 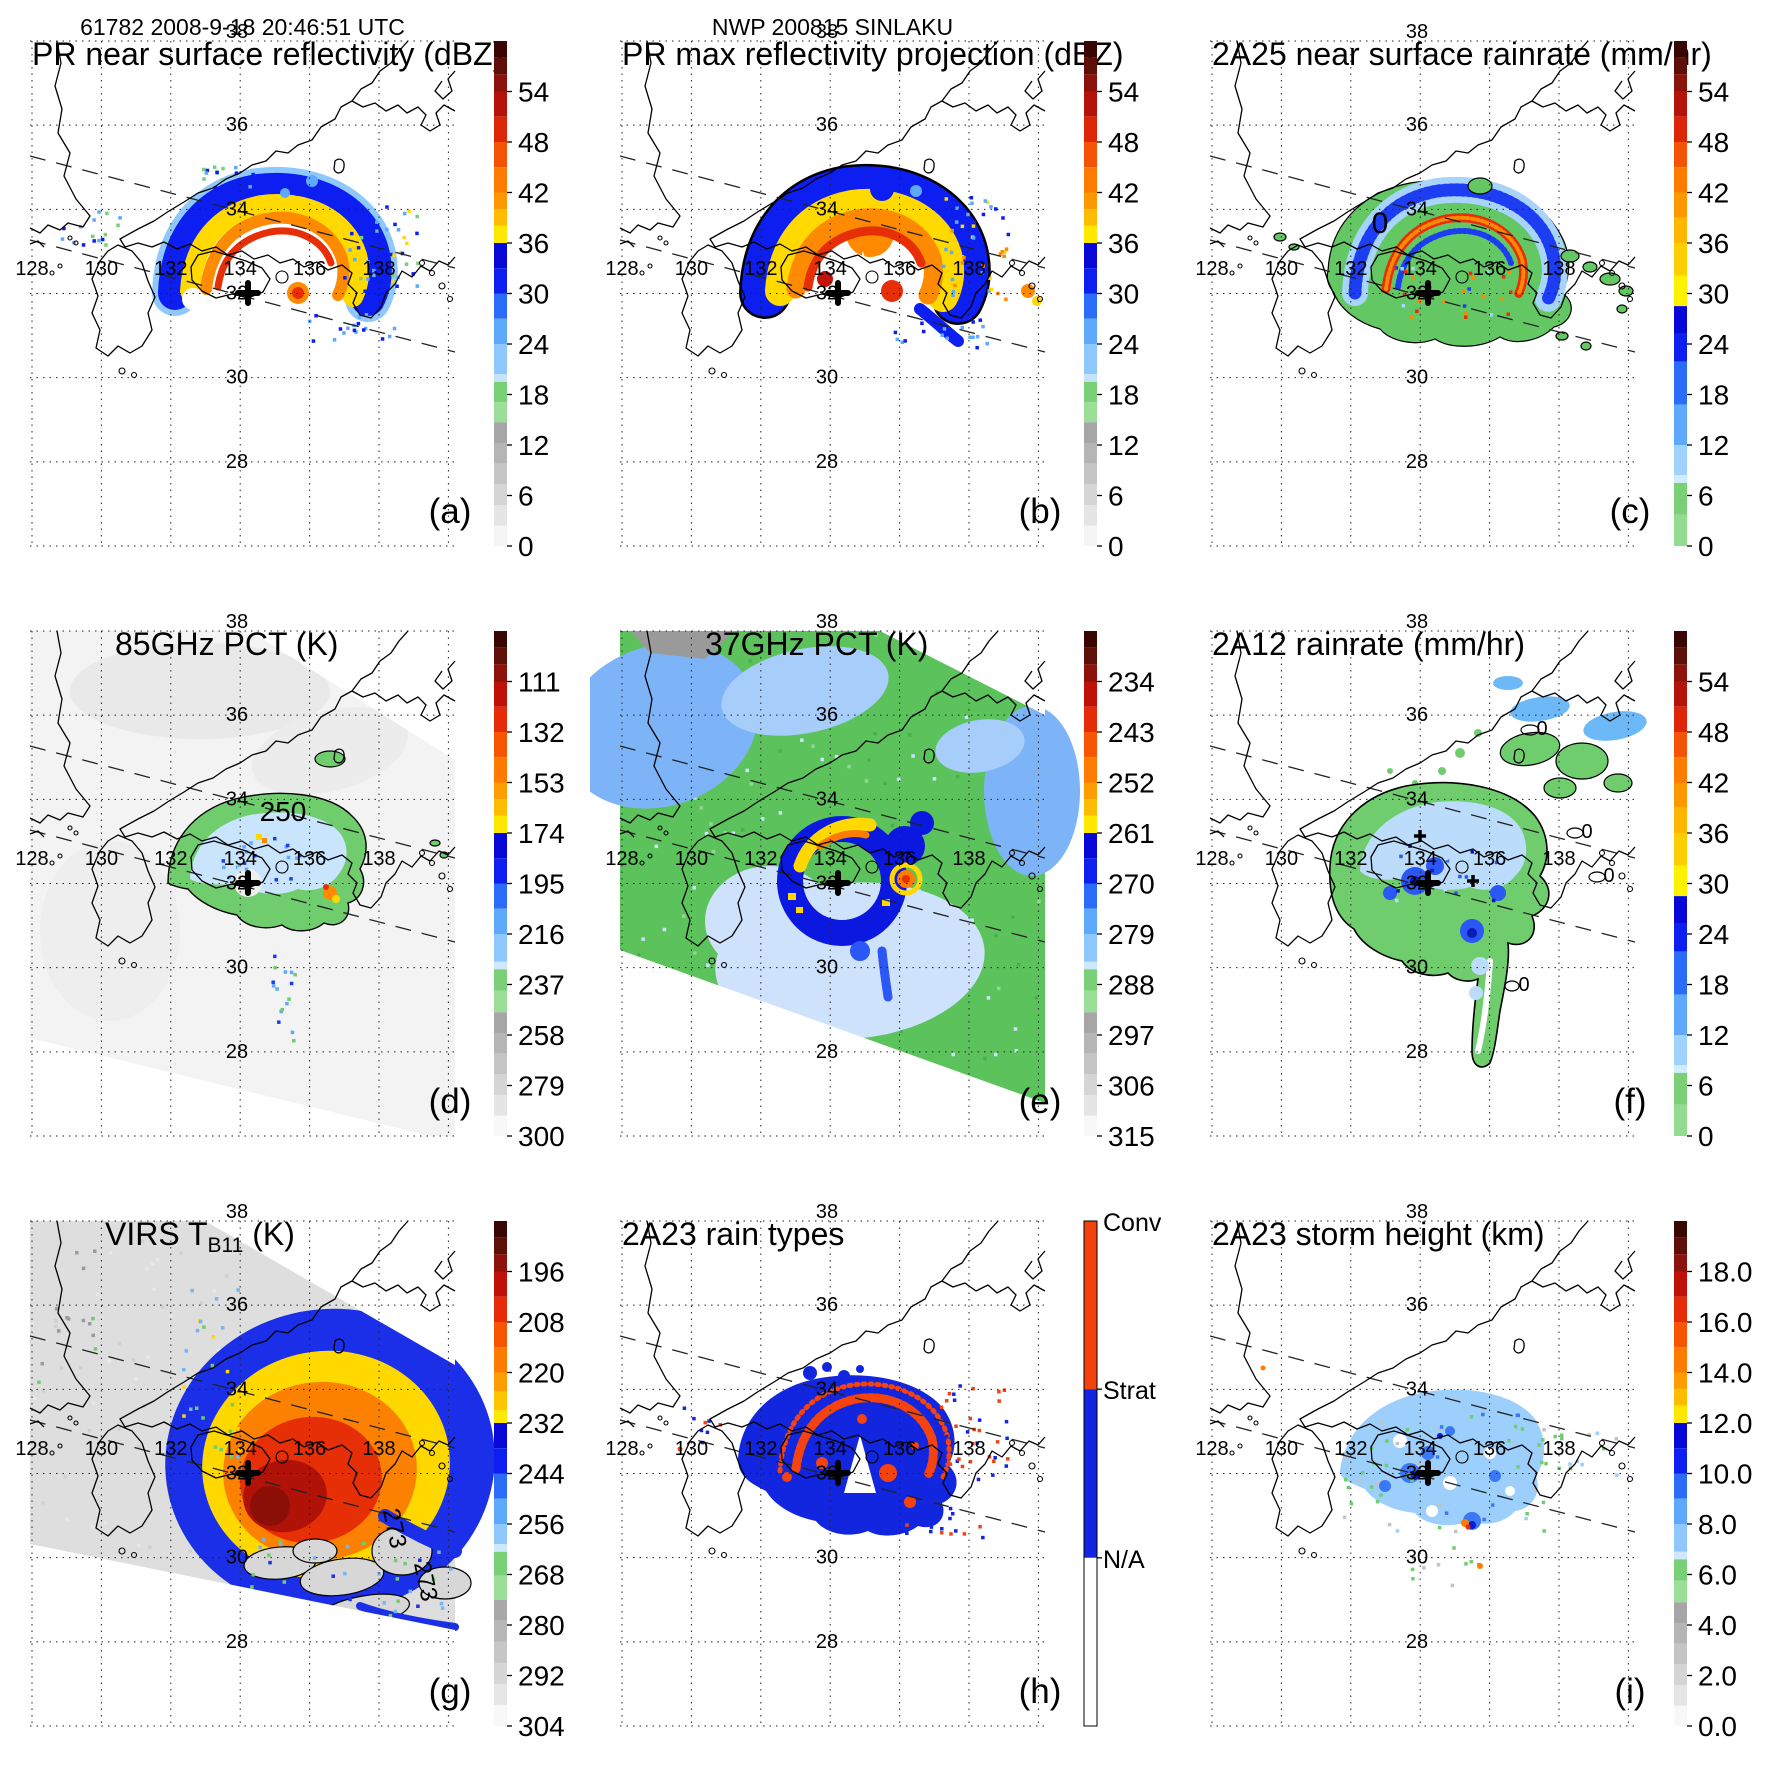 What do you see at coordinates (1131, 884) in the screenshot?
I see `colorbar-tick-label: 270` at bounding box center [1131, 884].